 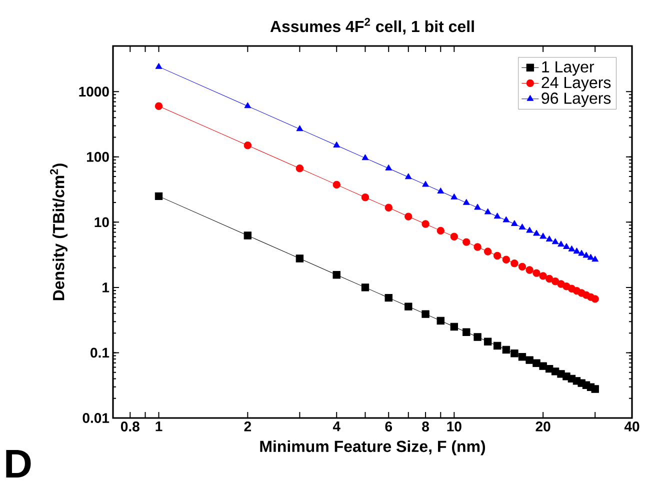 I want to click on x-tick-label: 2, so click(x=248, y=427).